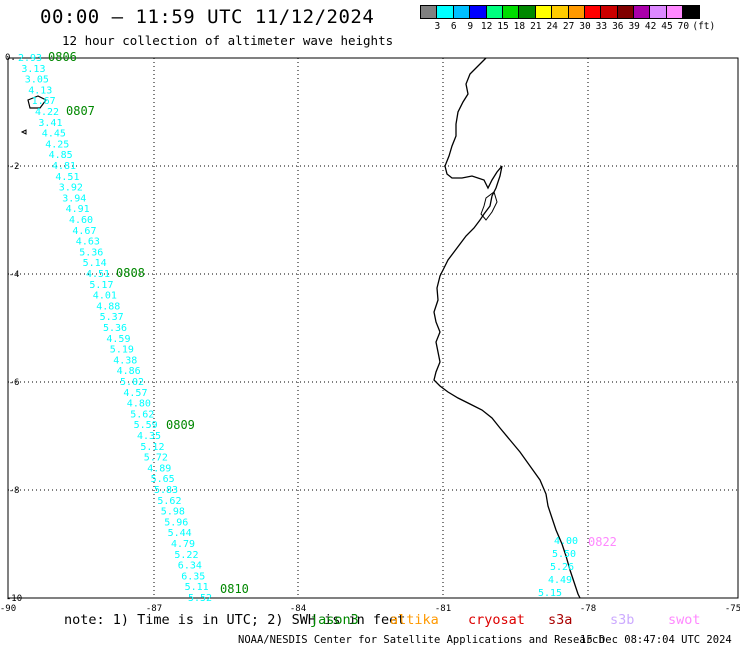 The image size is (740, 650). I want to click on track1-height: 5.37, so click(112, 317).